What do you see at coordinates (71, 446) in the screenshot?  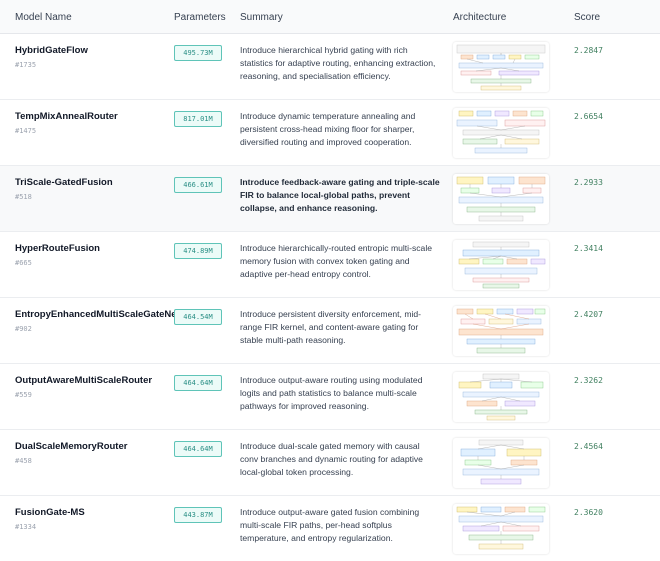 I see `model-name: DualScaleMemoryRouter` at bounding box center [71, 446].